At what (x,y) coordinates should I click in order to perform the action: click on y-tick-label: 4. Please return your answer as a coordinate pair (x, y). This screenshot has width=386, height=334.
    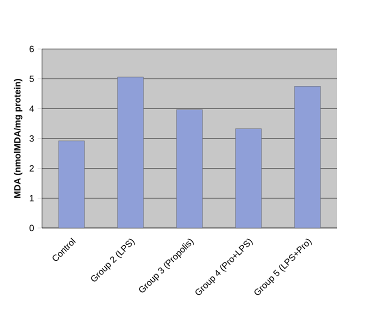
    Looking at the image, I should click on (31, 109).